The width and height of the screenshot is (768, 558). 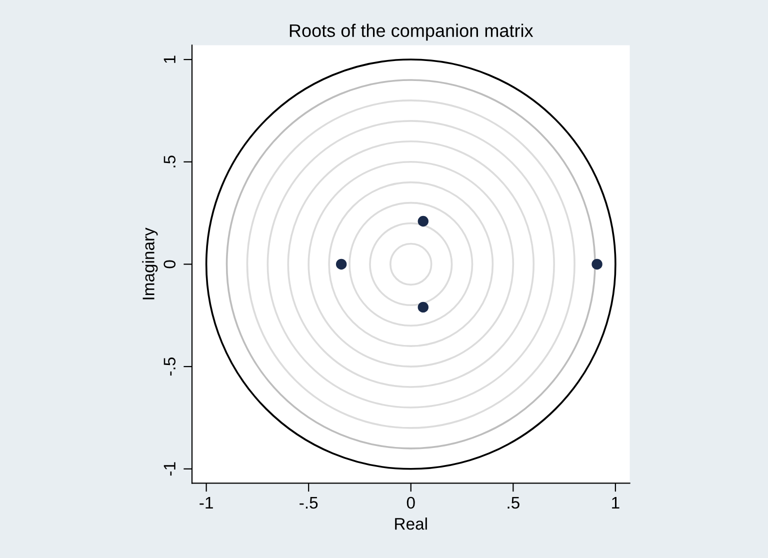 I want to click on chart-title: Roots of the companion matrix, so click(x=412, y=32).